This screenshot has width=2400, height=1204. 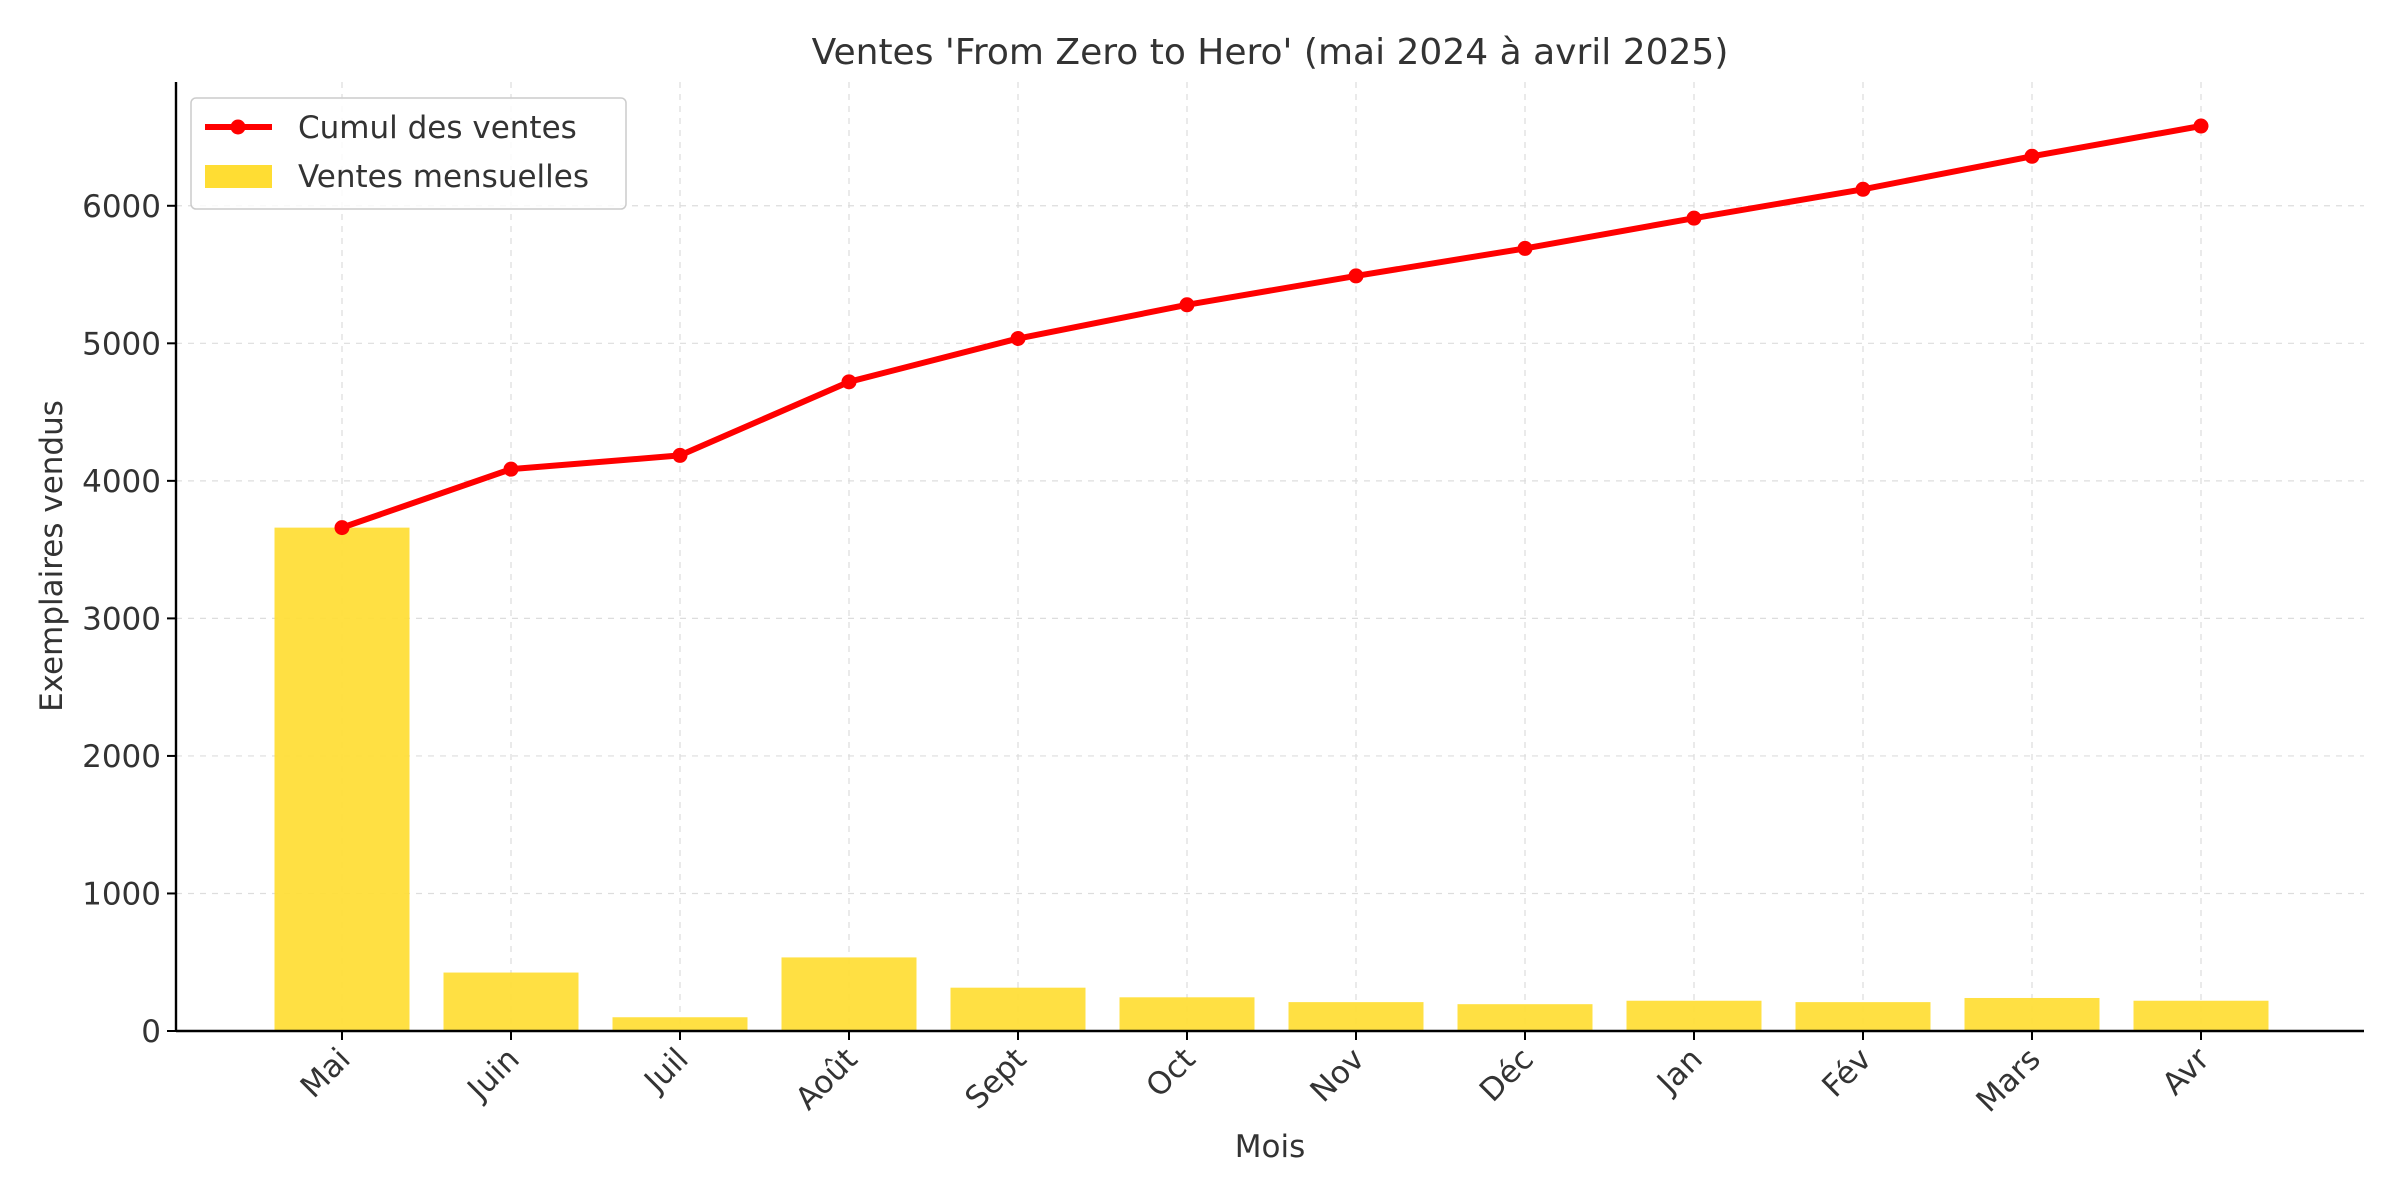 I want to click on legend-label-monthly: Ventes mensuelles, so click(x=443, y=177).